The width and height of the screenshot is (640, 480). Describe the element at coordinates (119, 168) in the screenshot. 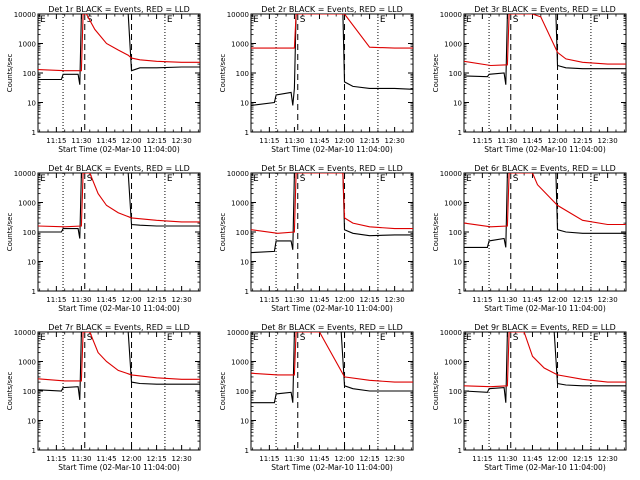

I see `chart-title: Det 4r BLACK = Events, RED = LLD` at that location.